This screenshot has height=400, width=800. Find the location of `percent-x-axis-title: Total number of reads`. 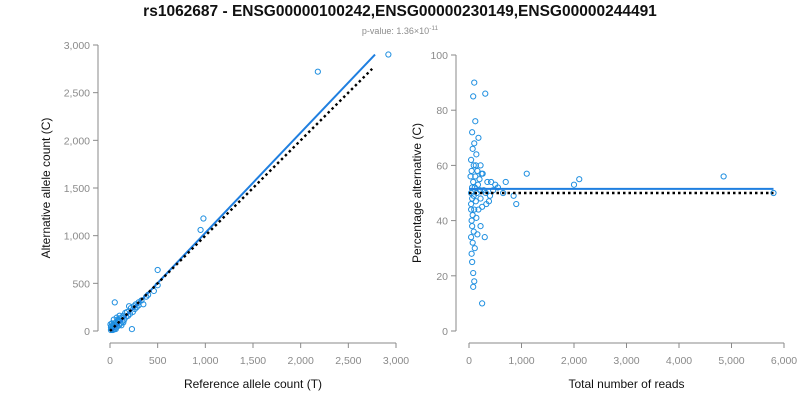

percent-x-axis-title: Total number of reads is located at coordinates (626, 384).